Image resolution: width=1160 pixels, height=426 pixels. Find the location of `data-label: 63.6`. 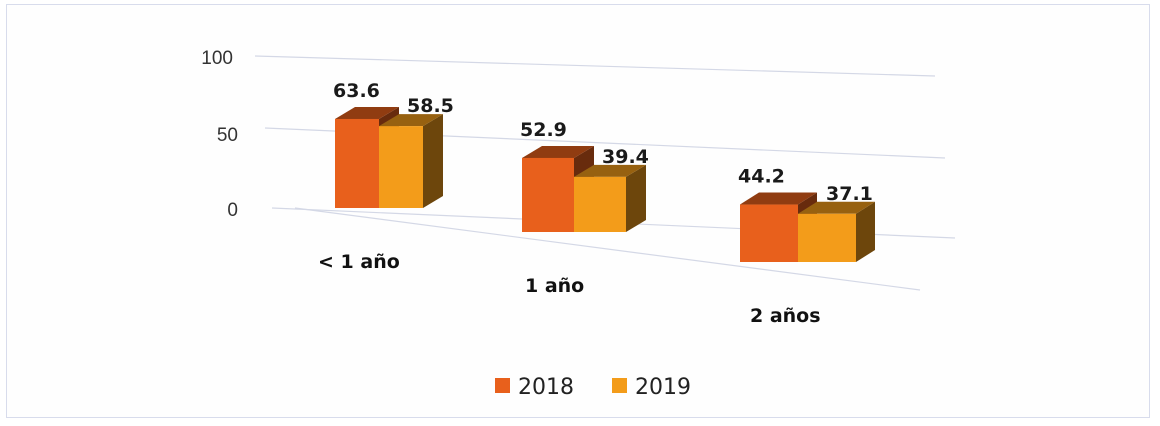

data-label: 63.6 is located at coordinates (356, 91).